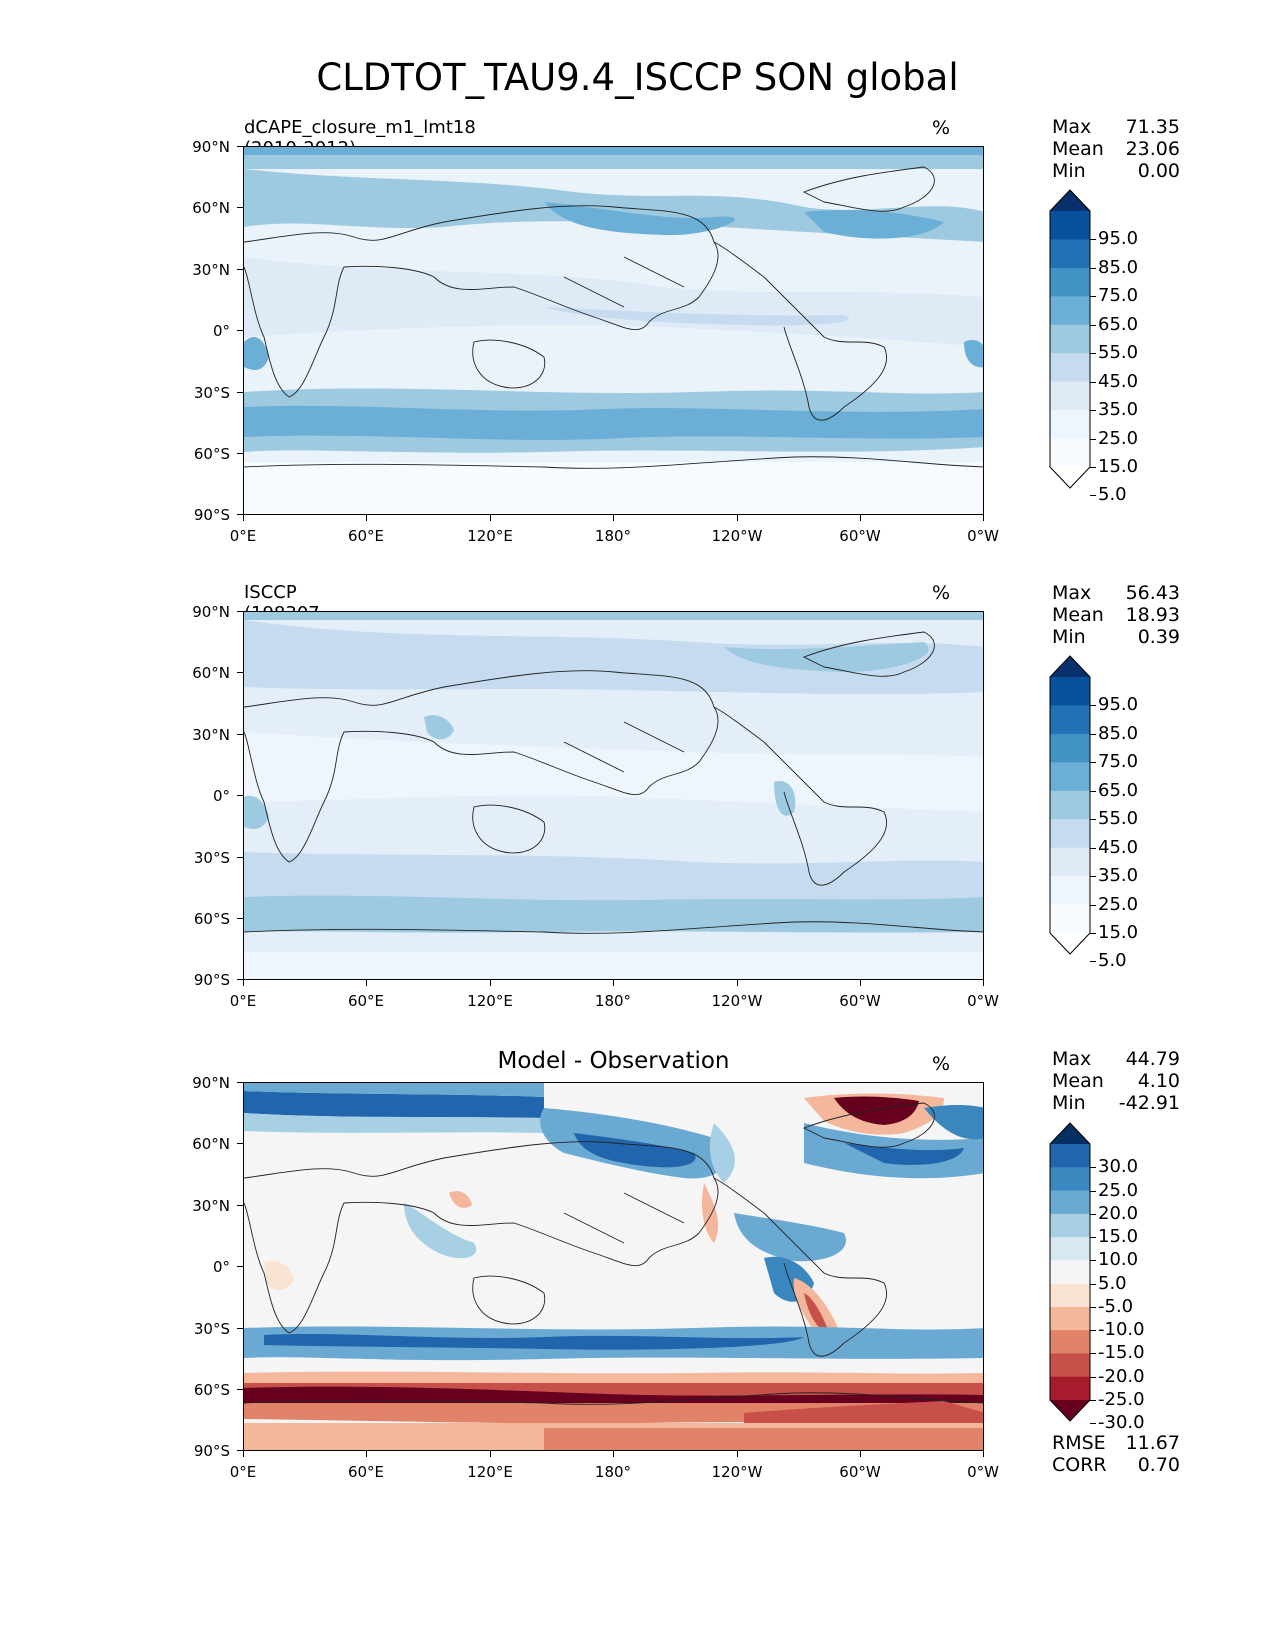 The width and height of the screenshot is (1275, 1650). Describe the element at coordinates (211, 393) in the screenshot. I see `lat-tick-label: 30°S` at that location.